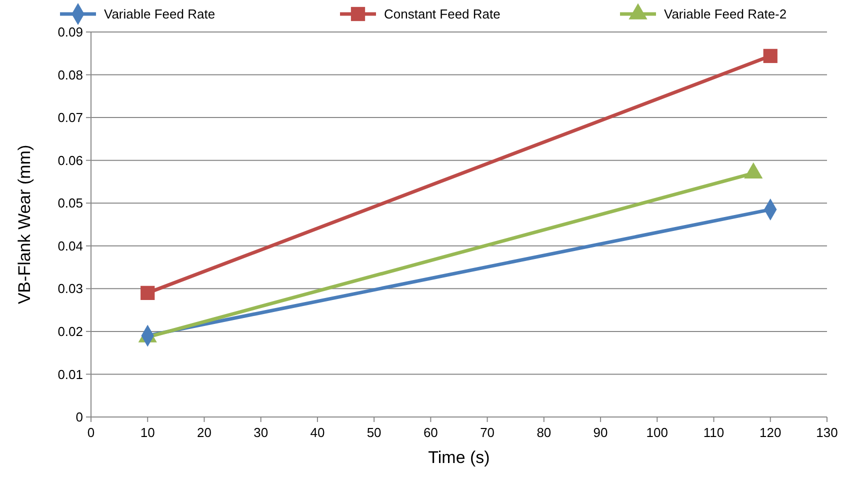 The image size is (861, 479). I want to click on x-tick-label: 10, so click(147, 432).